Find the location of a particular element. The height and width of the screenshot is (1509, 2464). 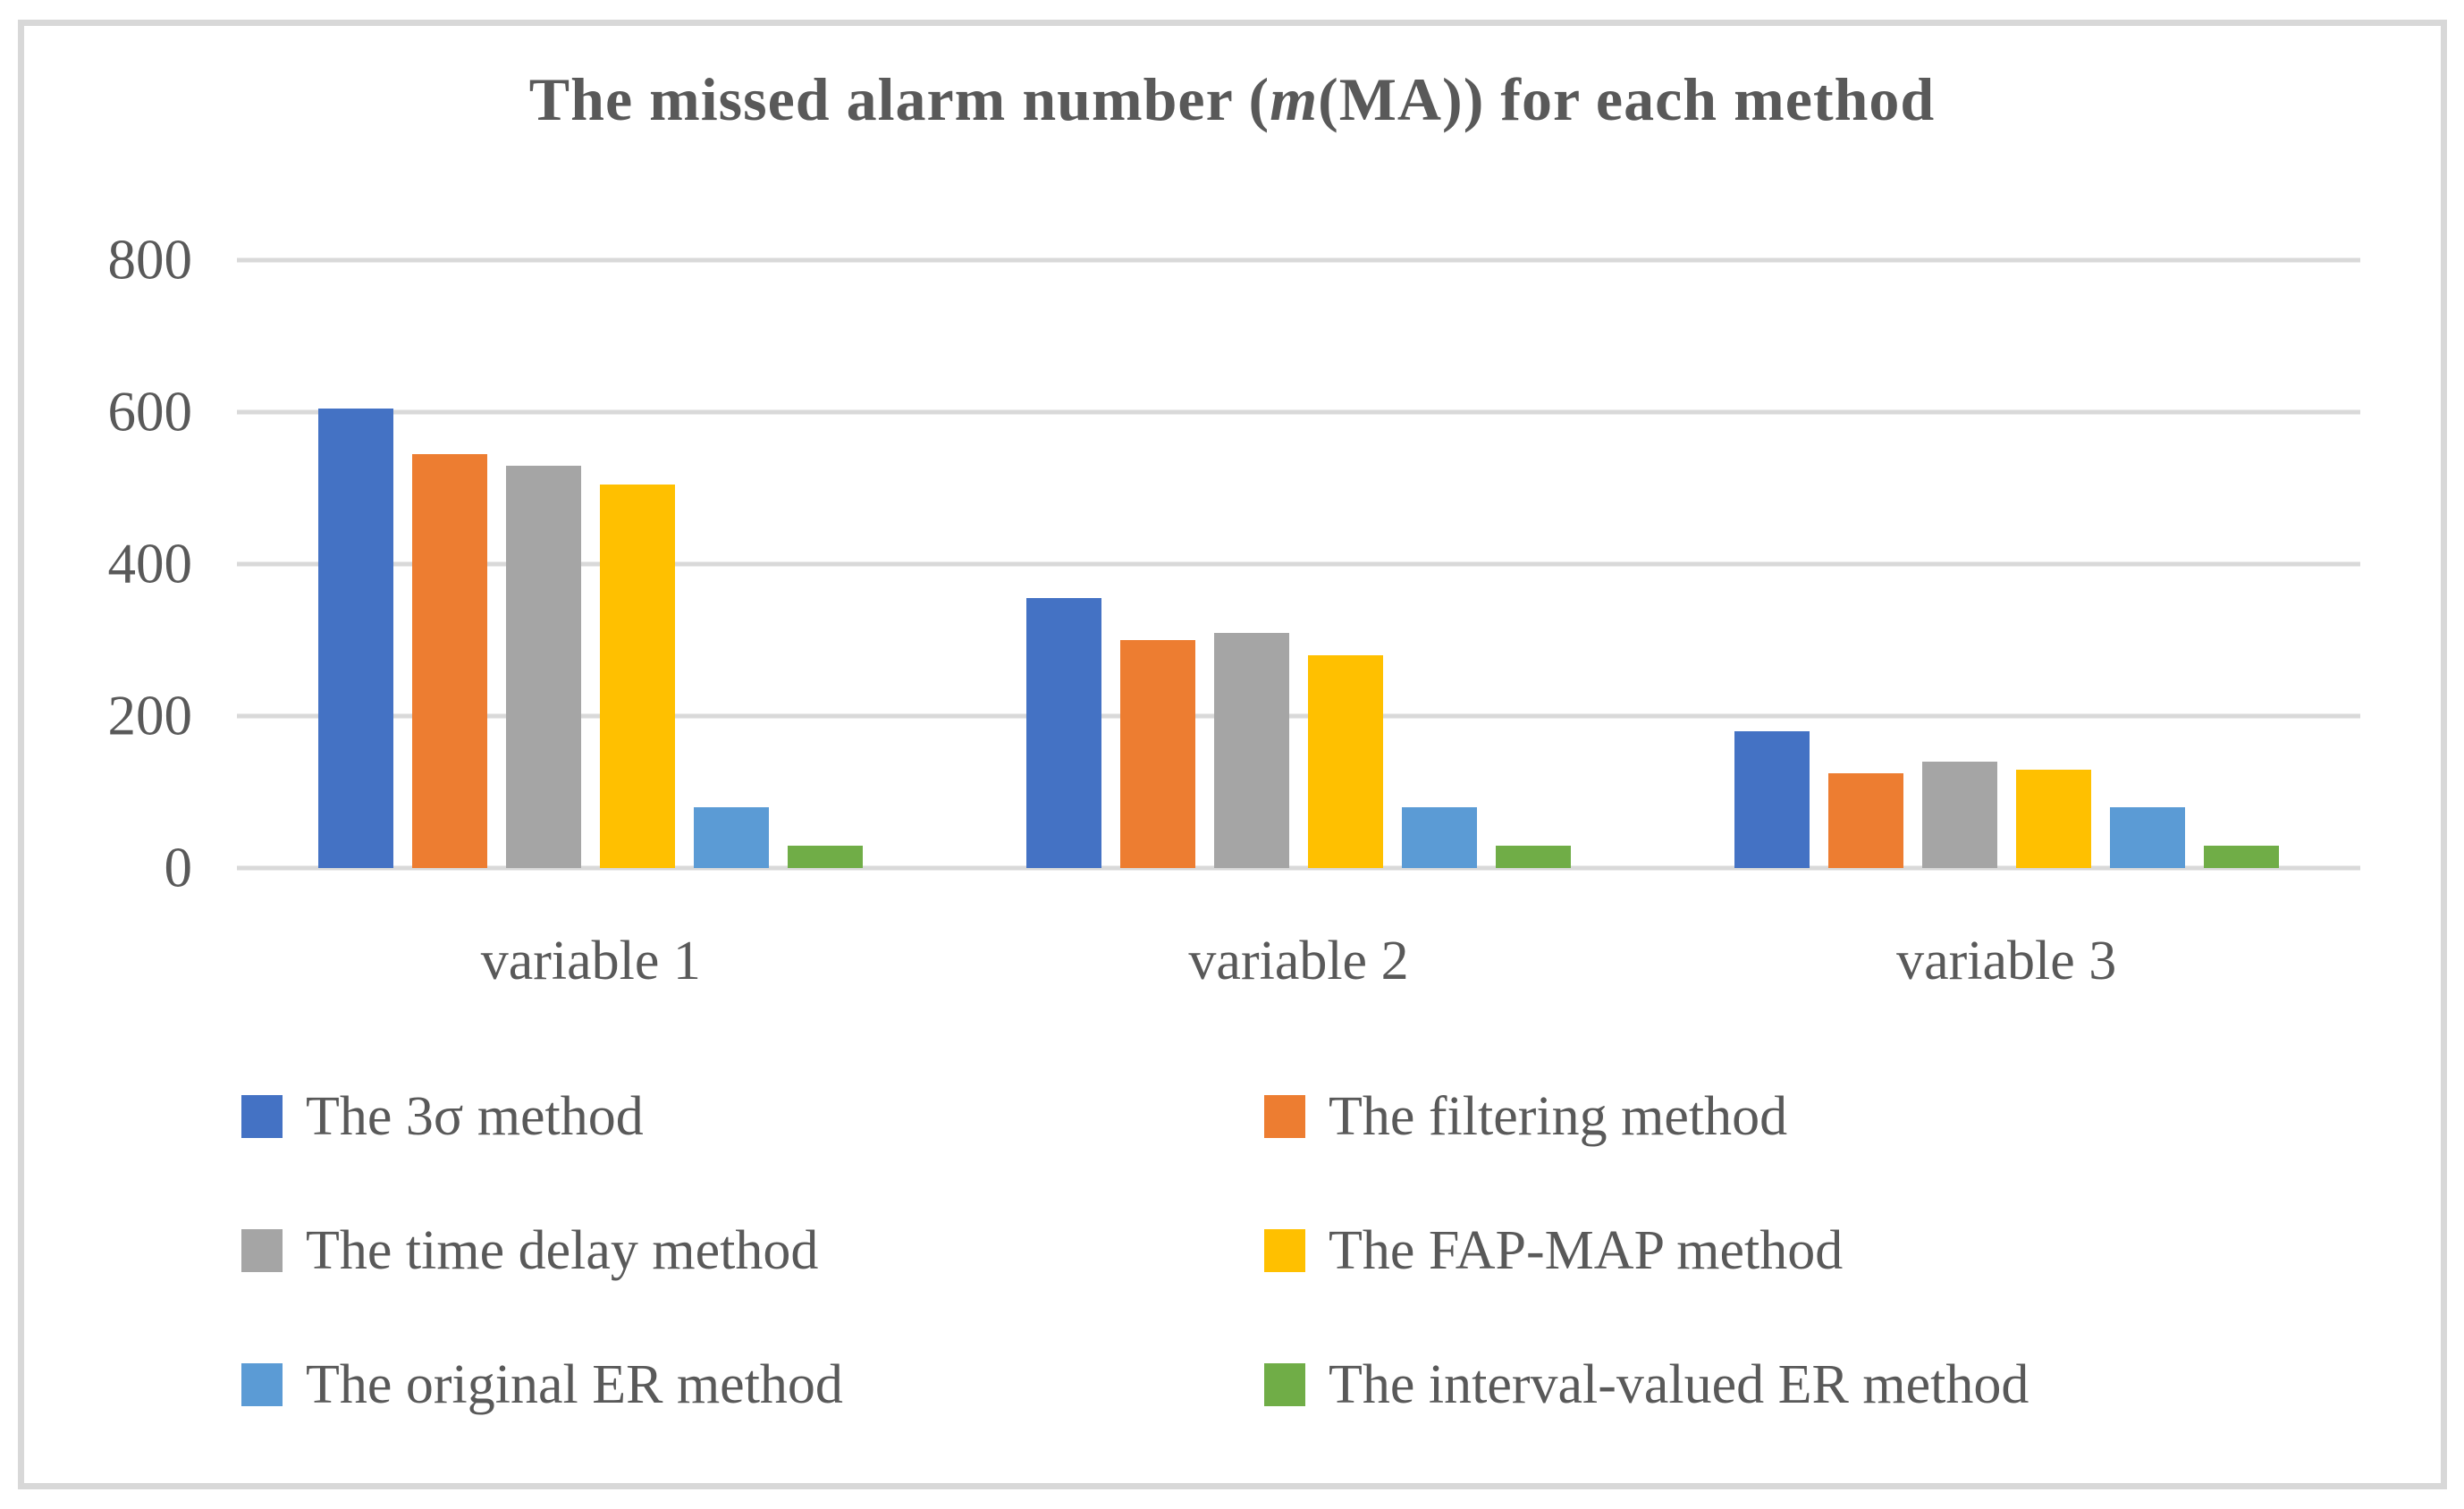

legend-item: The filtering method is located at coordinates (1646, 1116).